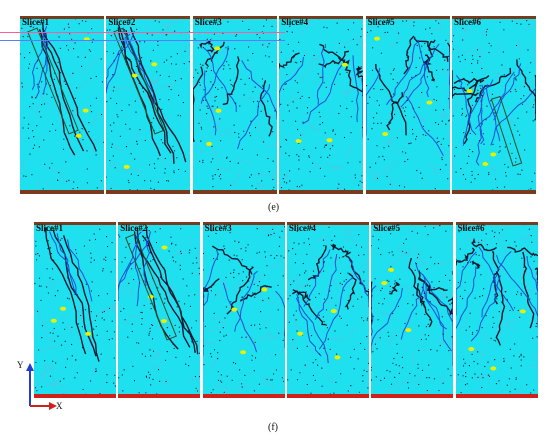 This screenshot has width=550, height=440. I want to click on caption-e: (e), so click(274, 207).